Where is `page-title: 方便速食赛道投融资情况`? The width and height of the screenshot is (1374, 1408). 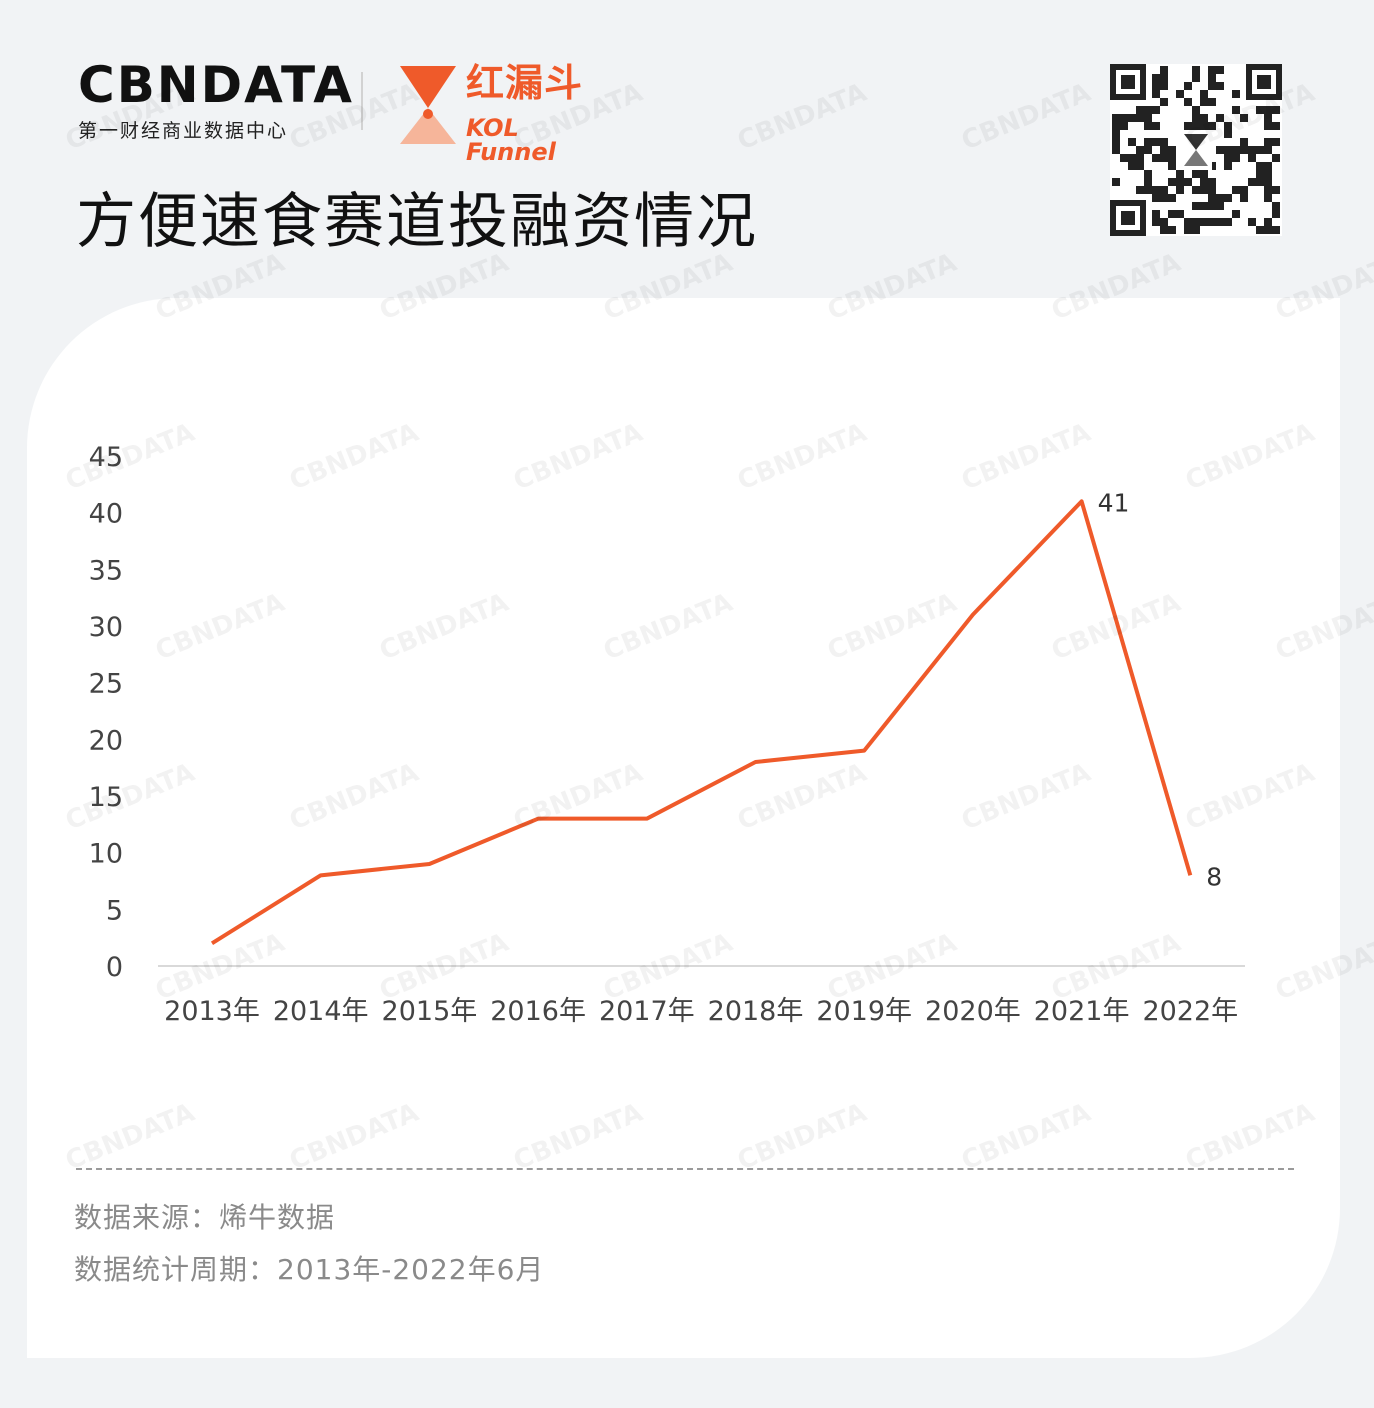 page-title: 方便速食赛道投融资情况 is located at coordinates (417, 222).